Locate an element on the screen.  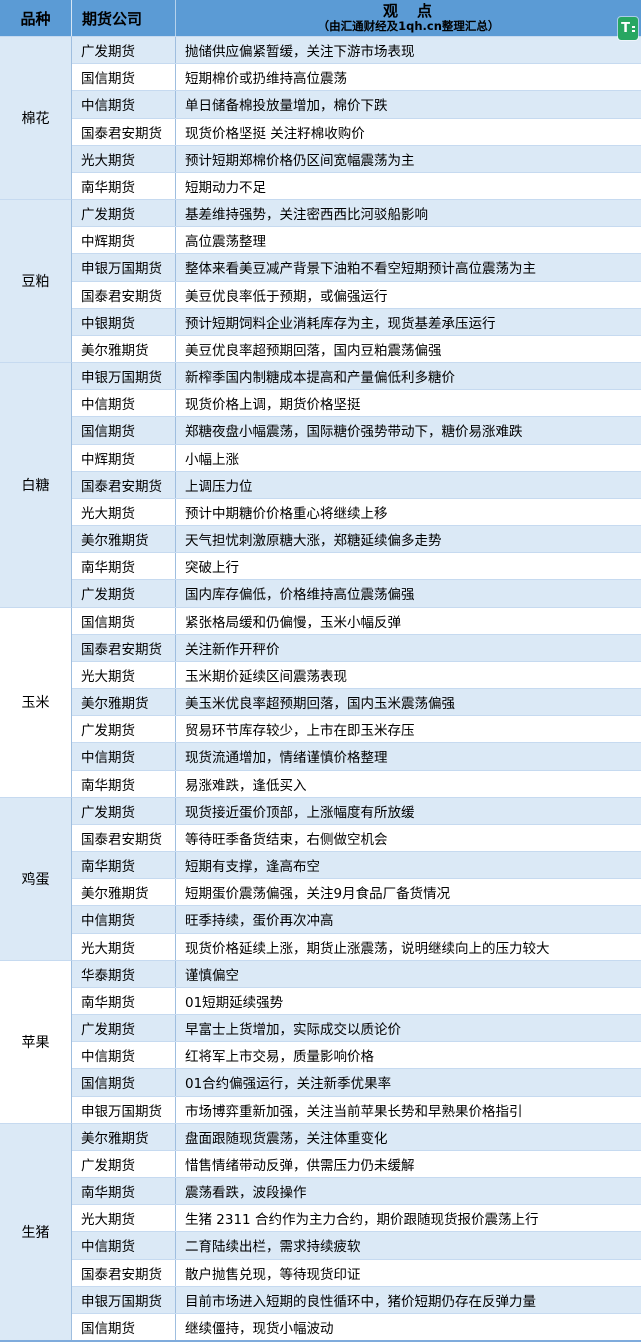
table-row: 广发期货 贸易环节库存较少，上市在即玉米存压 is located at coordinates (356, 729).